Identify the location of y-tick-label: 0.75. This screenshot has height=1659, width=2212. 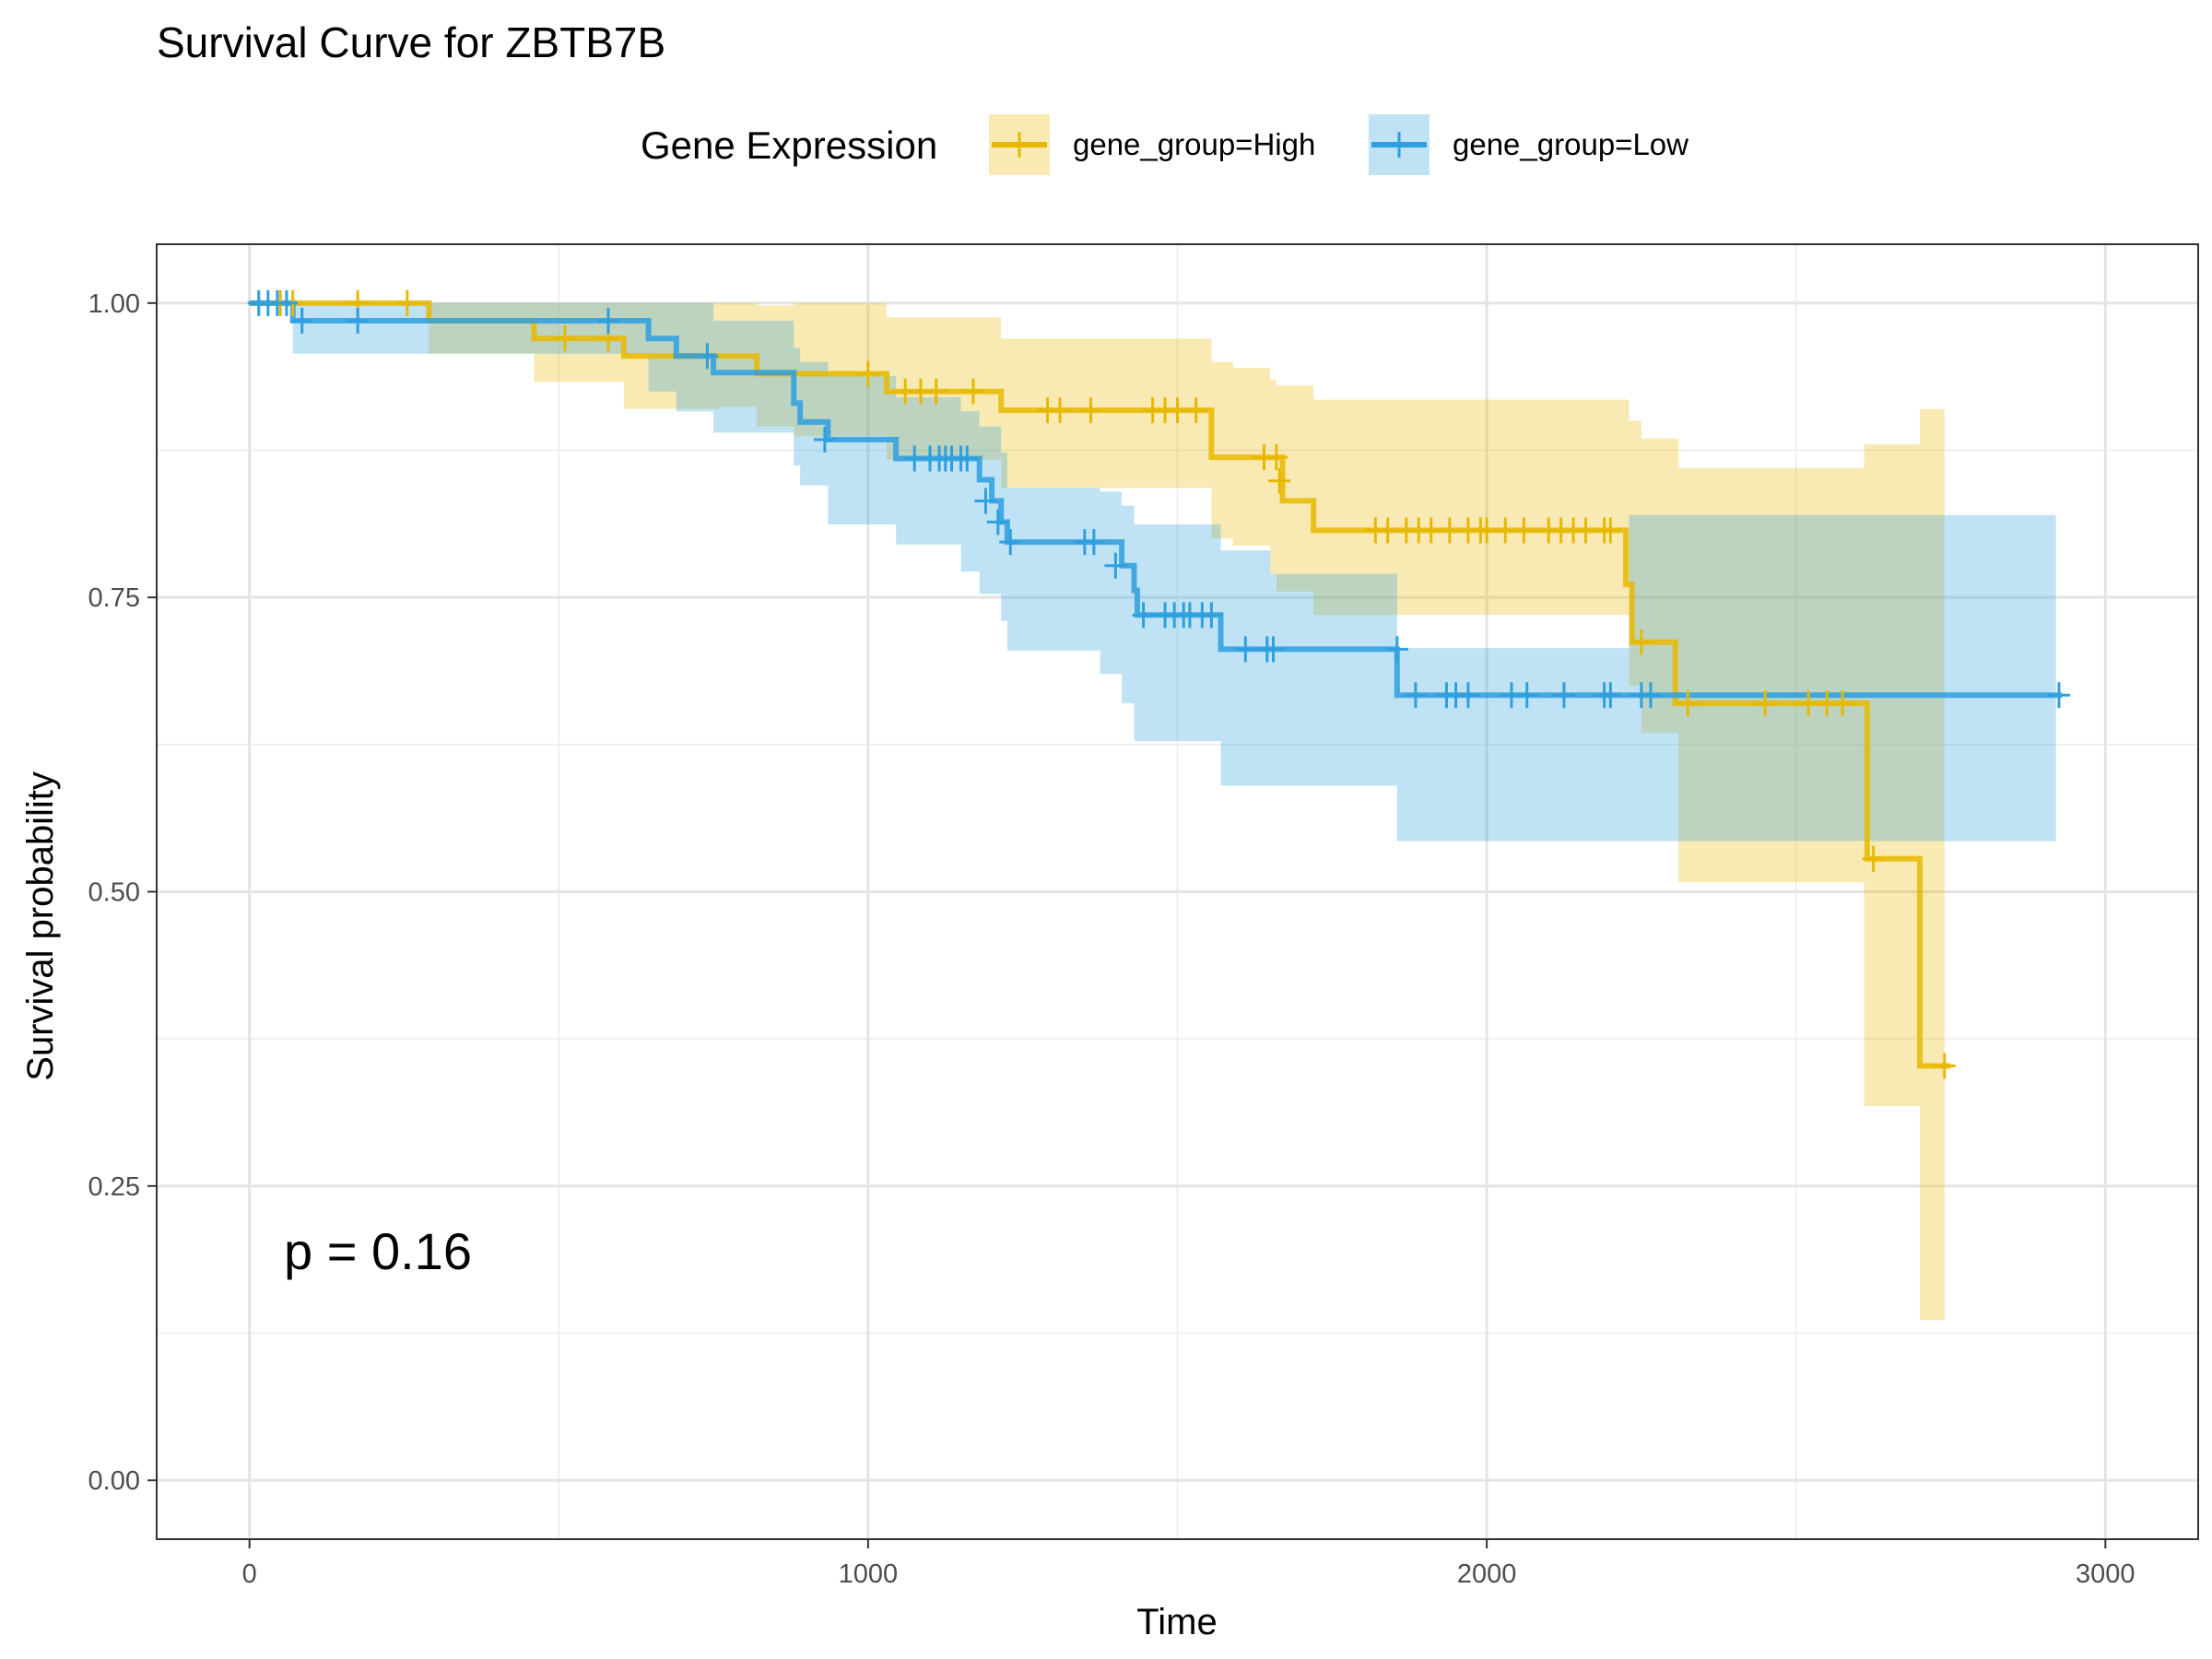
(114, 598).